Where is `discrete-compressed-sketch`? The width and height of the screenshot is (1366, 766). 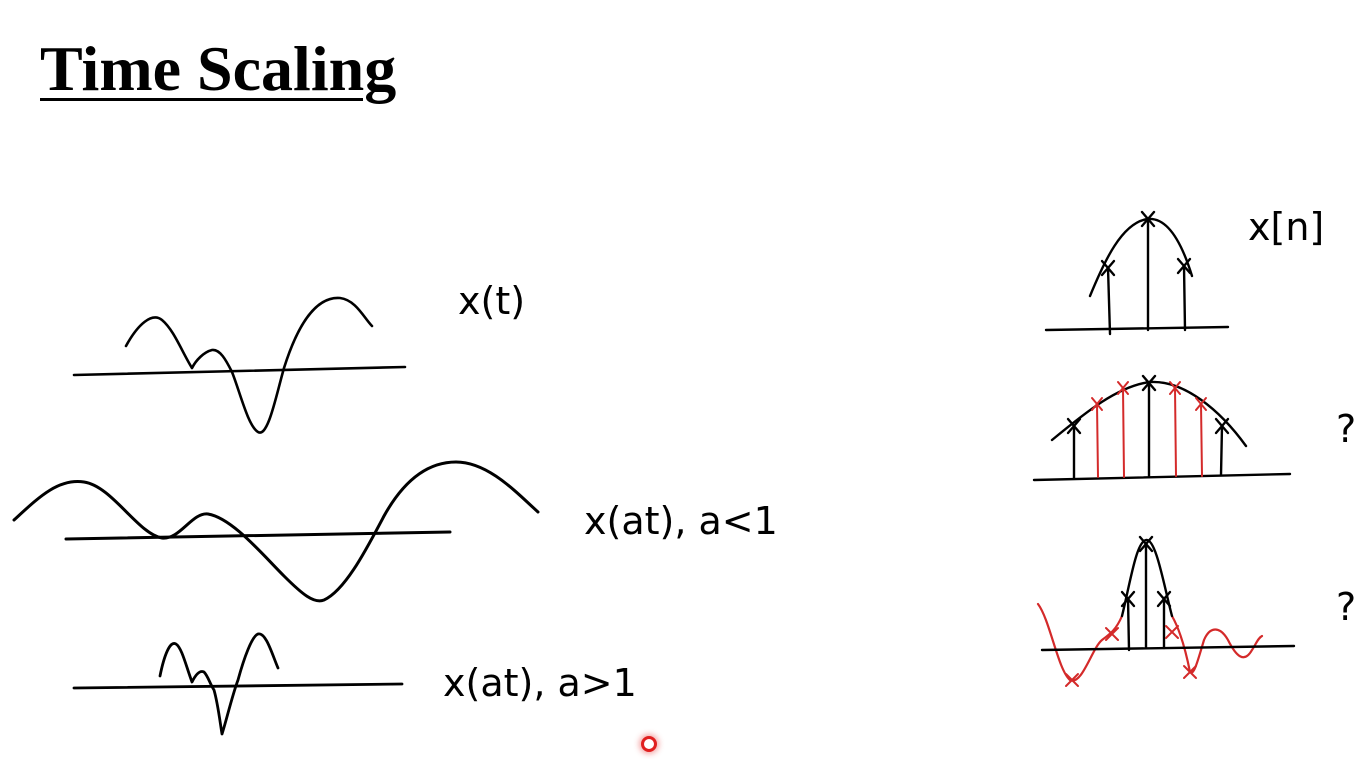 discrete-compressed-sketch is located at coordinates (1166, 611).